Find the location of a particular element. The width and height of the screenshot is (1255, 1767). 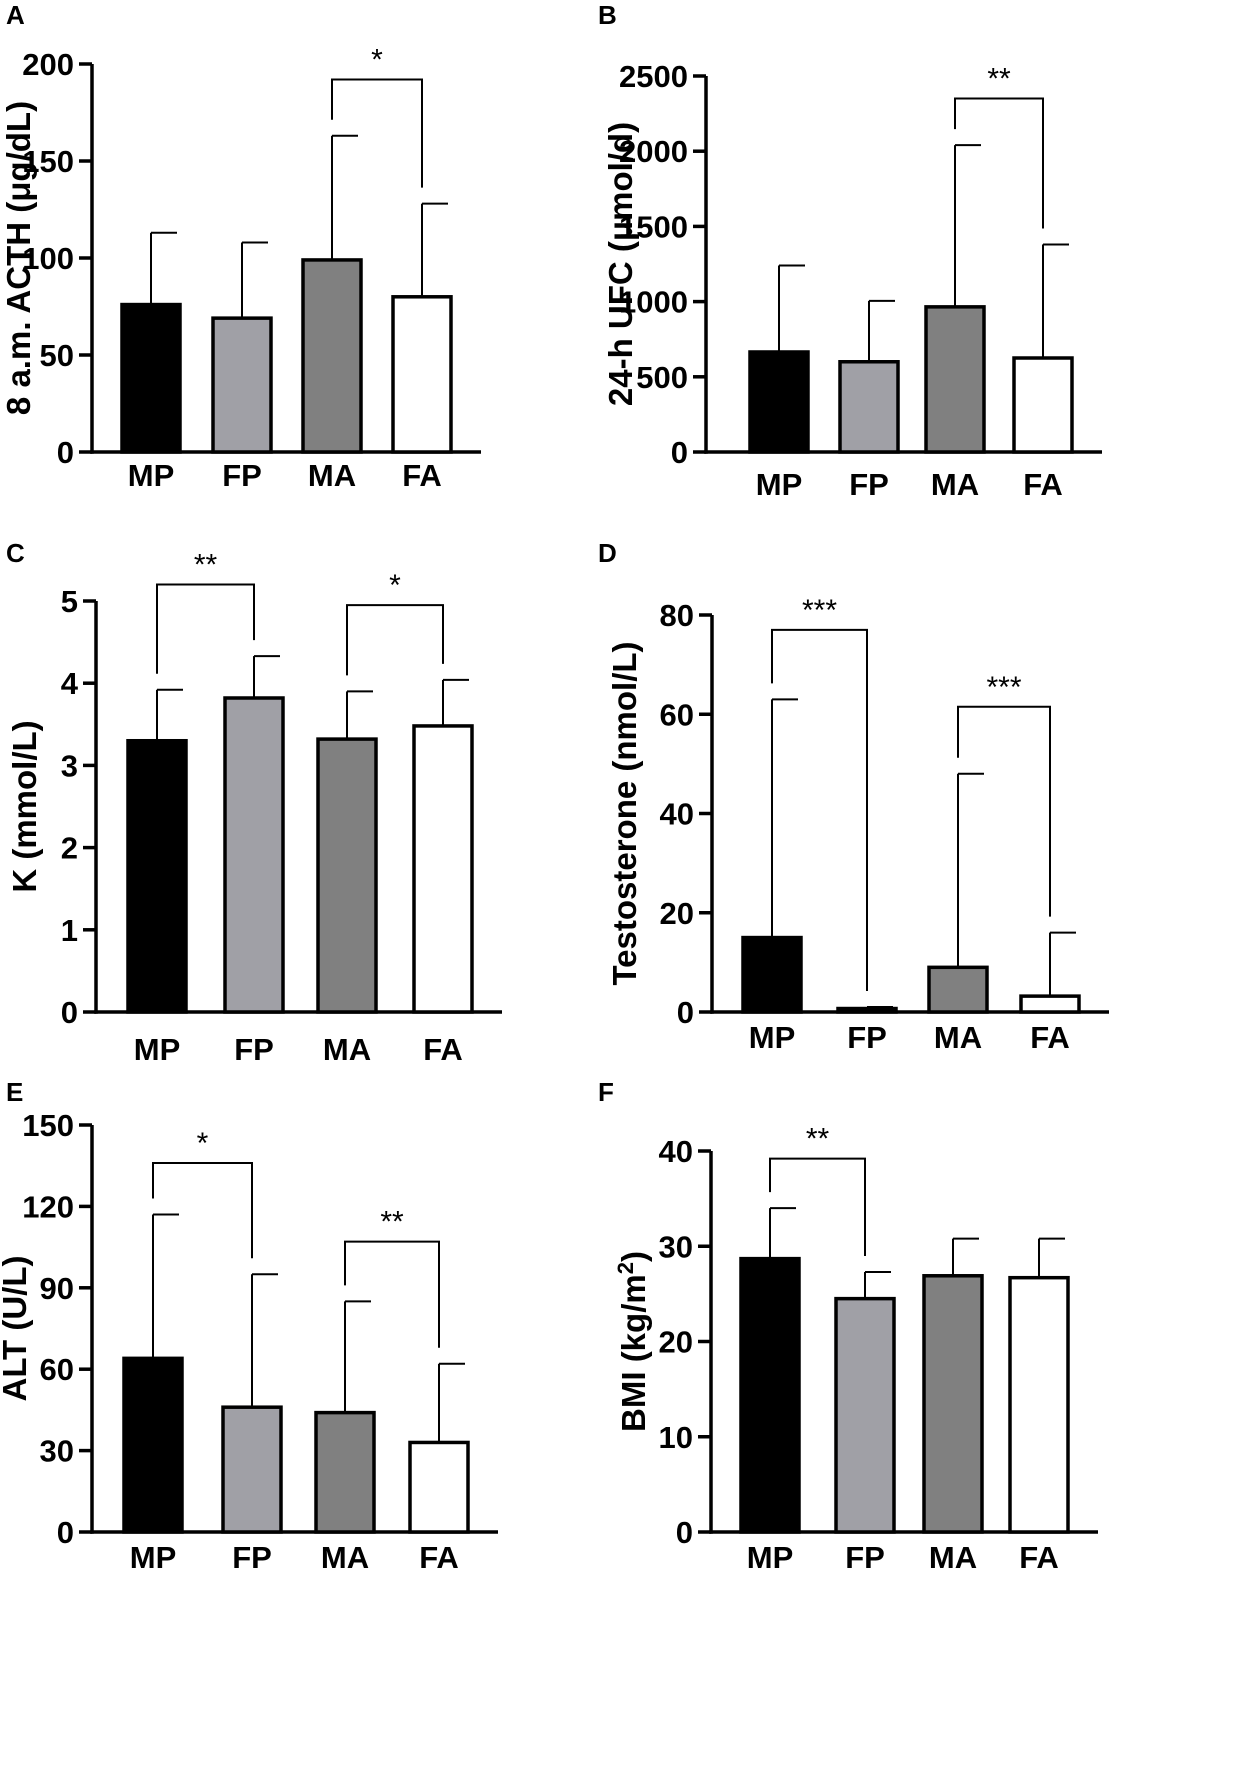

y-axis-label: 24-h UFC (μmol/d) is located at coordinates (620, 264).